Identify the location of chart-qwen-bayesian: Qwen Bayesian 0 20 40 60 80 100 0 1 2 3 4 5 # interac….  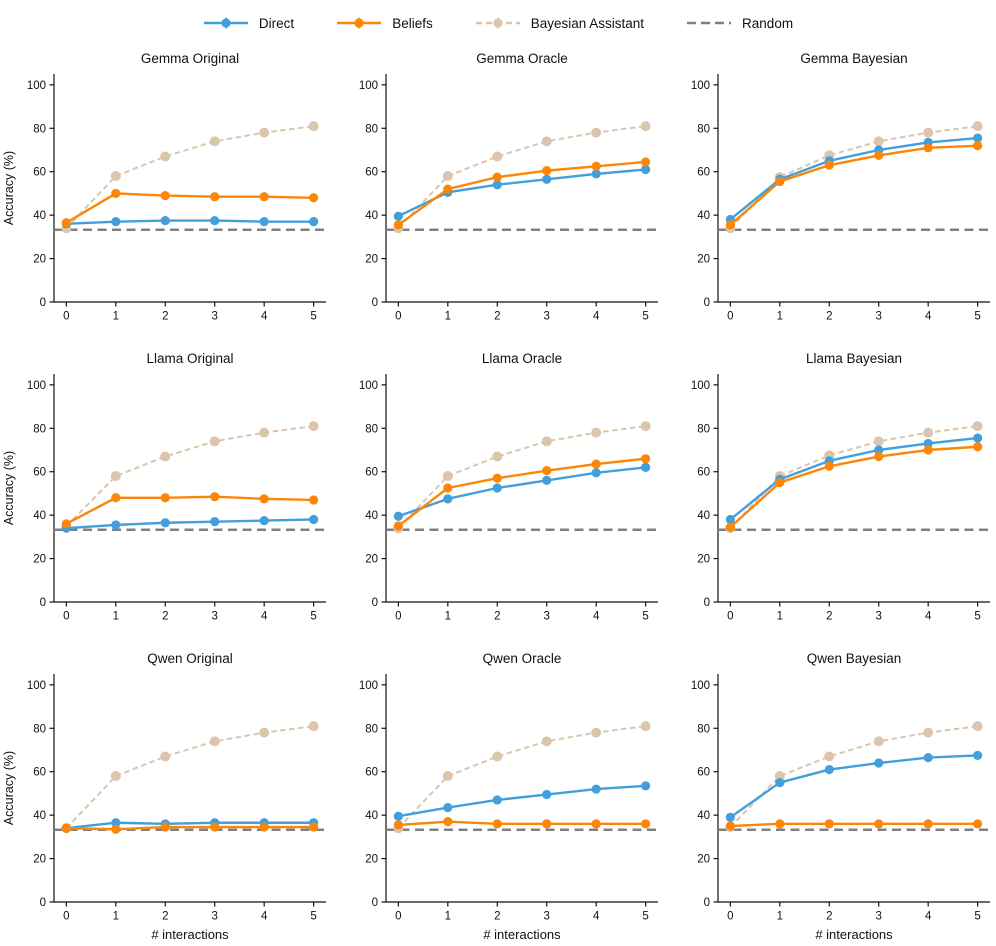
(840, 796).